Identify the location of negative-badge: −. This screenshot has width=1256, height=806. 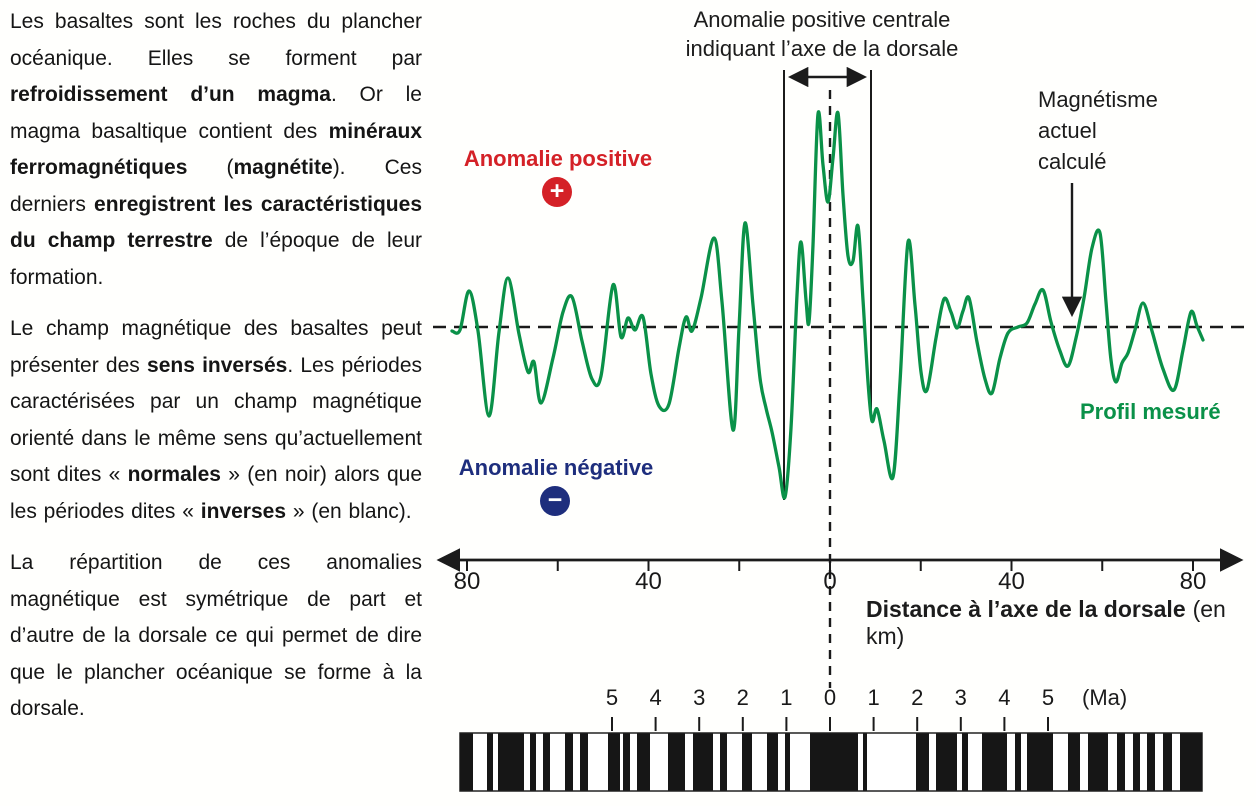
(555, 501).